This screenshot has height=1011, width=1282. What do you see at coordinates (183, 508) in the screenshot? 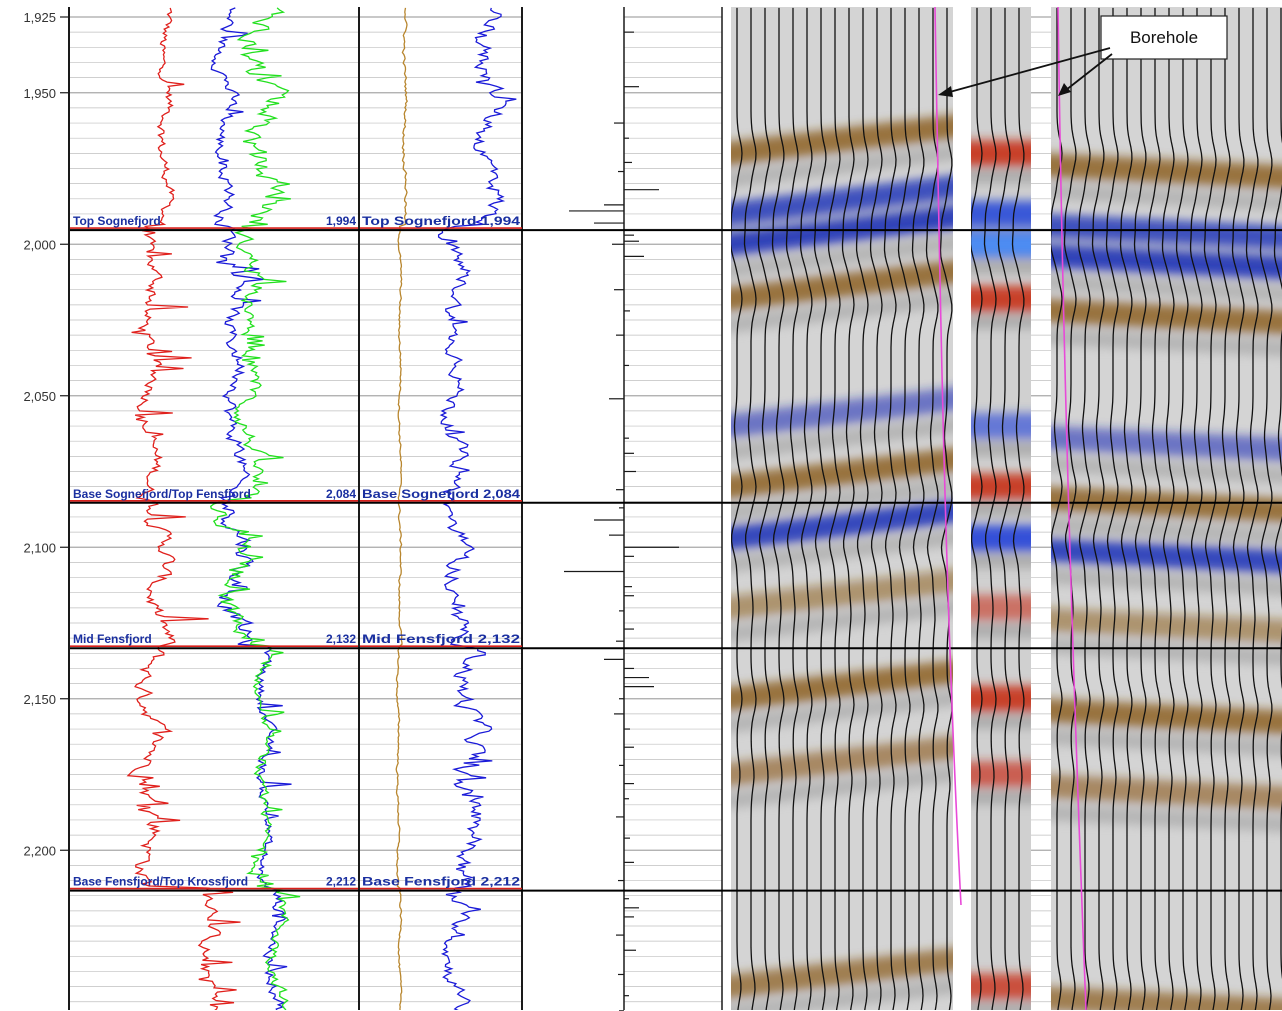
I see `log-curve-red` at bounding box center [183, 508].